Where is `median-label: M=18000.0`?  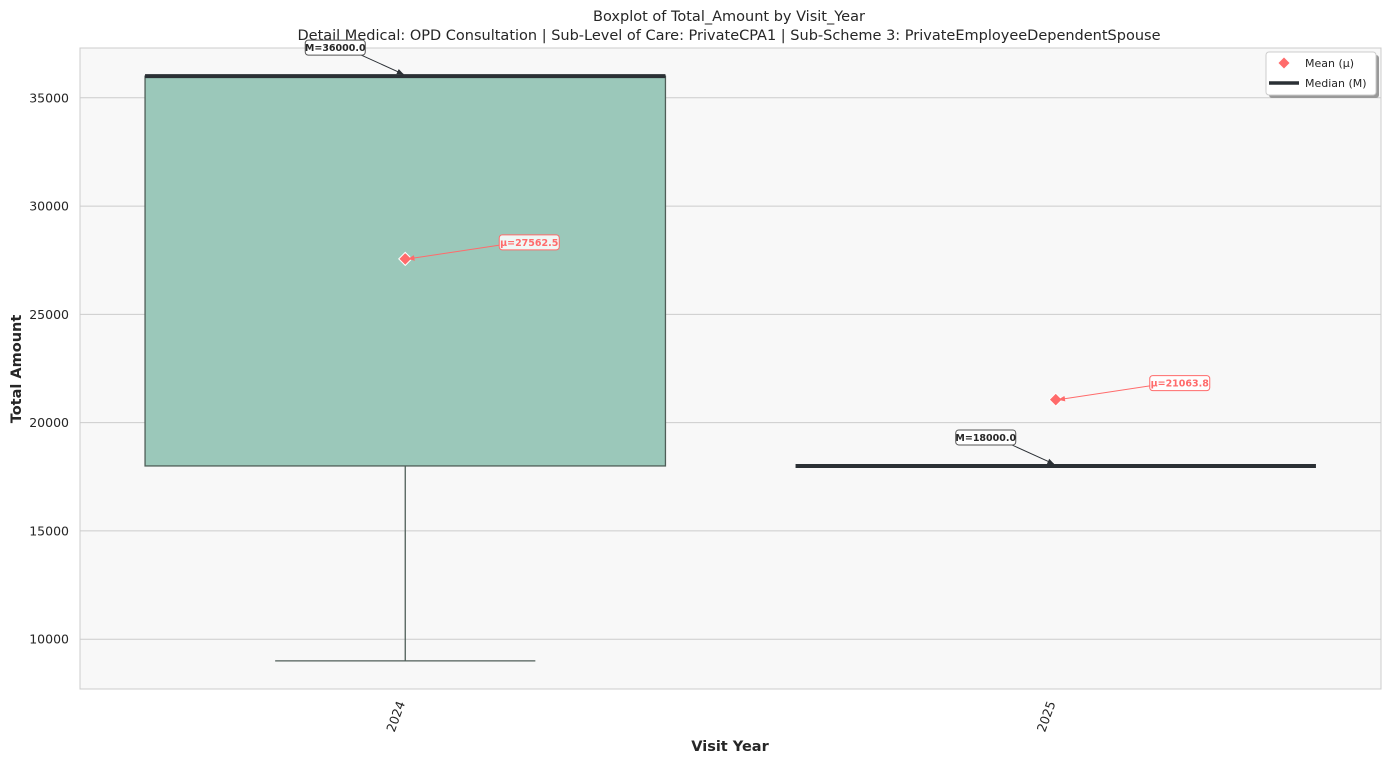 median-label: M=18000.0 is located at coordinates (985, 438).